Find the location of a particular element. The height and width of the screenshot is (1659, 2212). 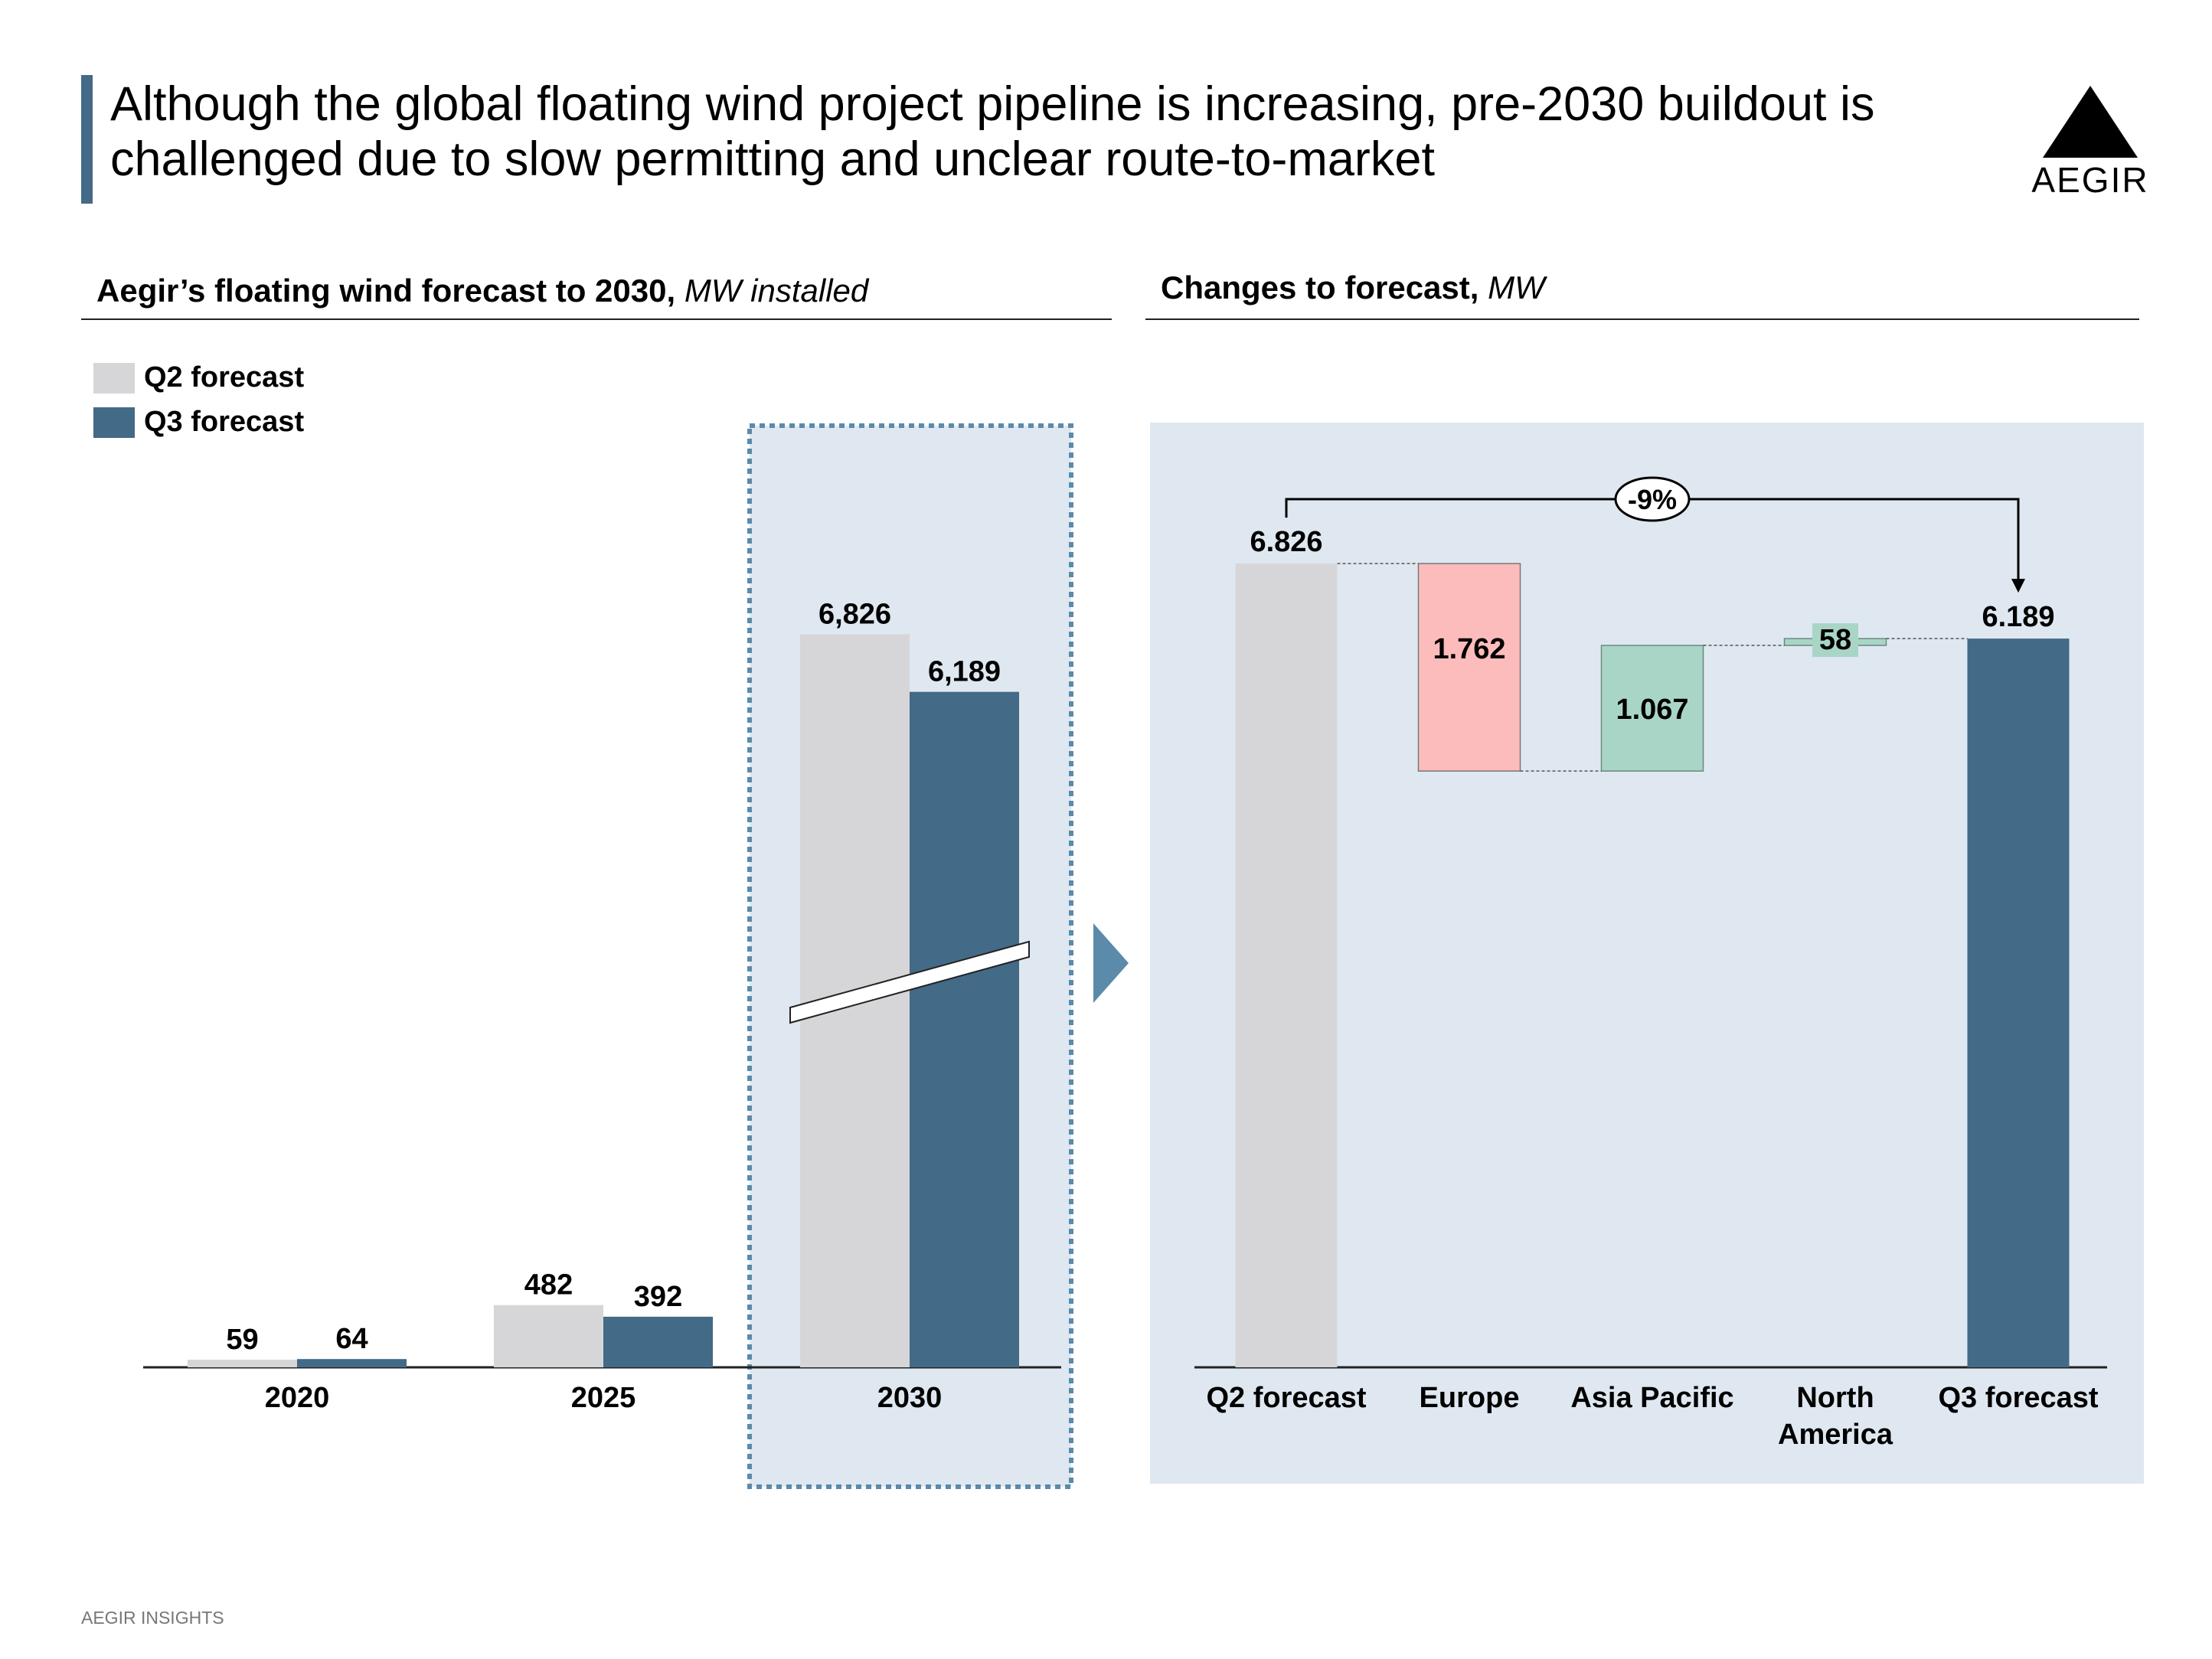

waterfall-value-label: 1.762 is located at coordinates (1469, 649).